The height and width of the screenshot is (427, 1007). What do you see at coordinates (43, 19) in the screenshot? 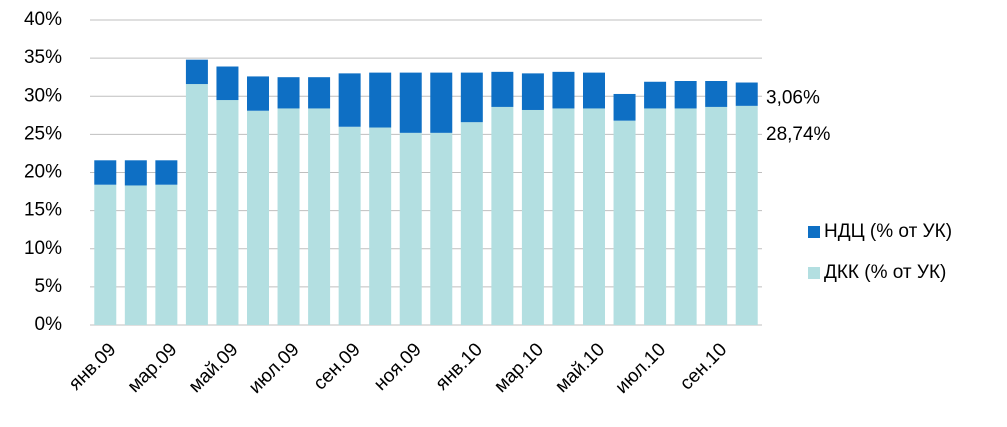
I see `y-tick-label: 40%` at bounding box center [43, 19].